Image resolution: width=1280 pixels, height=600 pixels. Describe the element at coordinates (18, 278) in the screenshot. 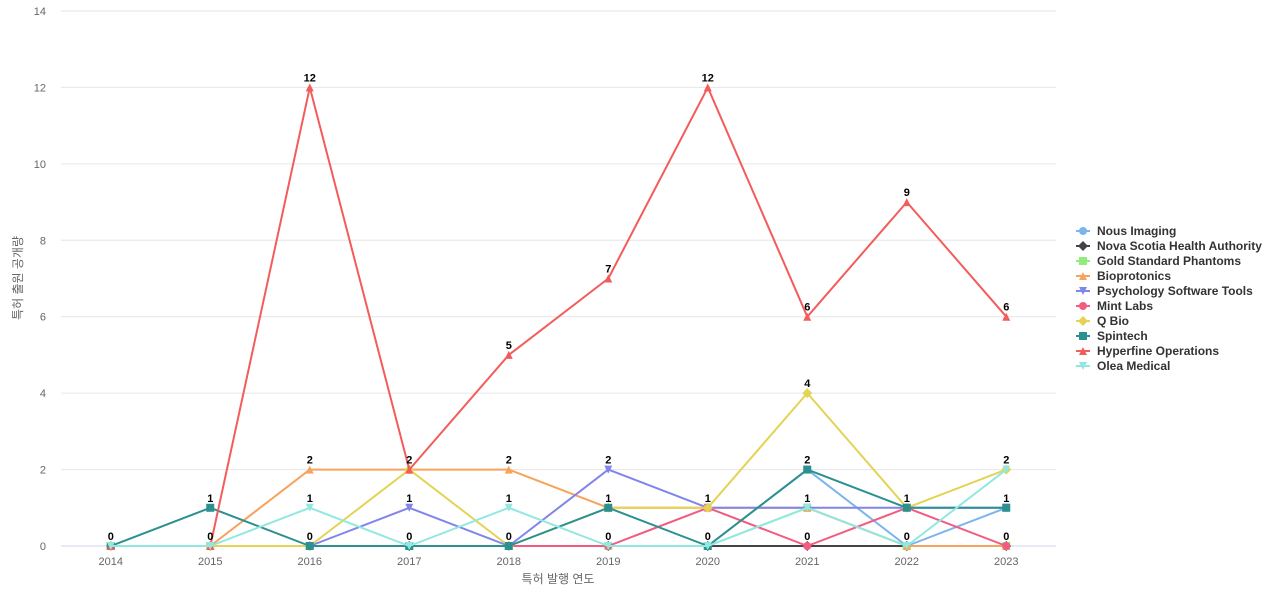

I see `y-axis-title: 특허 출원 공개량` at that location.